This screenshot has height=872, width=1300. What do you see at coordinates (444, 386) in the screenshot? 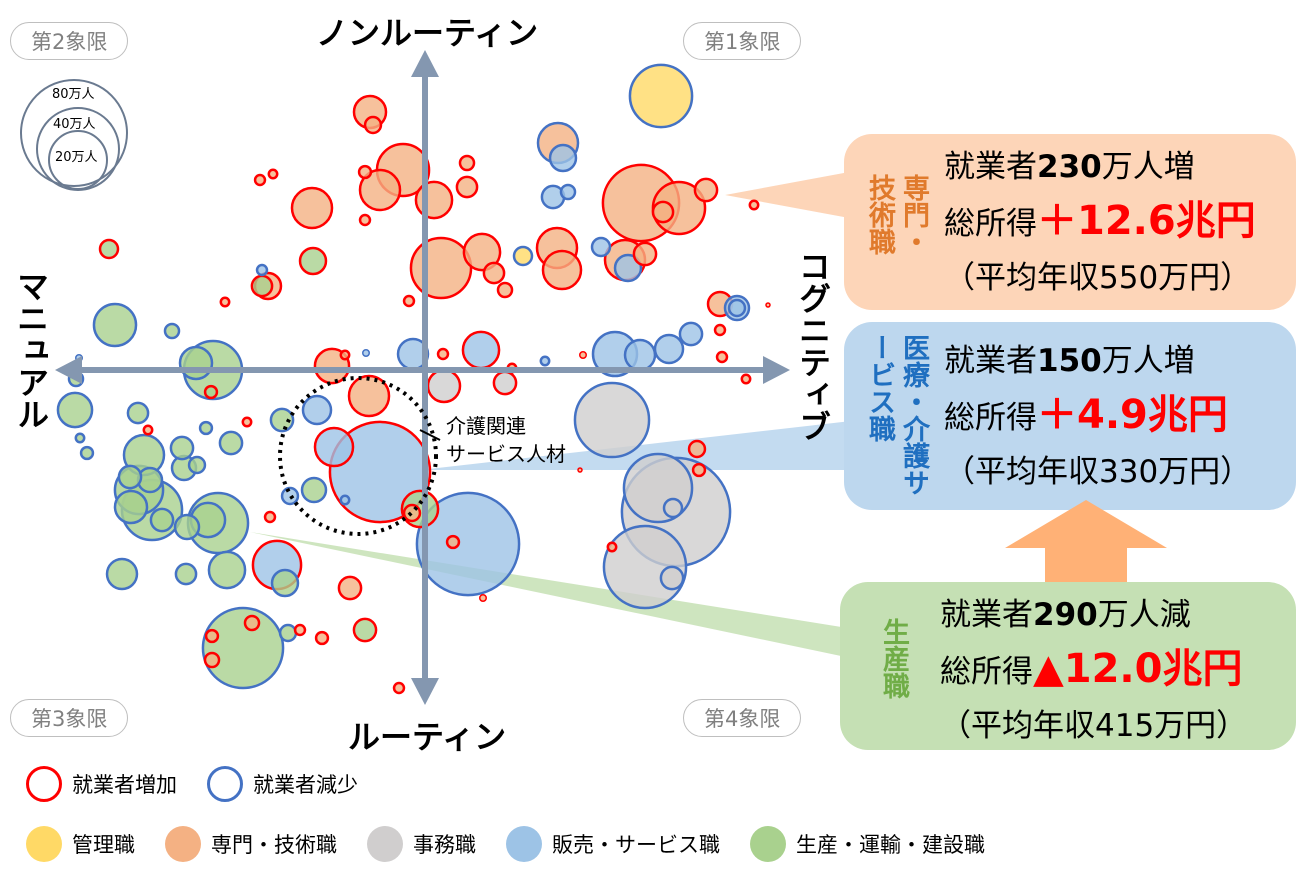
I see `bubble-o-inc` at bounding box center [444, 386].